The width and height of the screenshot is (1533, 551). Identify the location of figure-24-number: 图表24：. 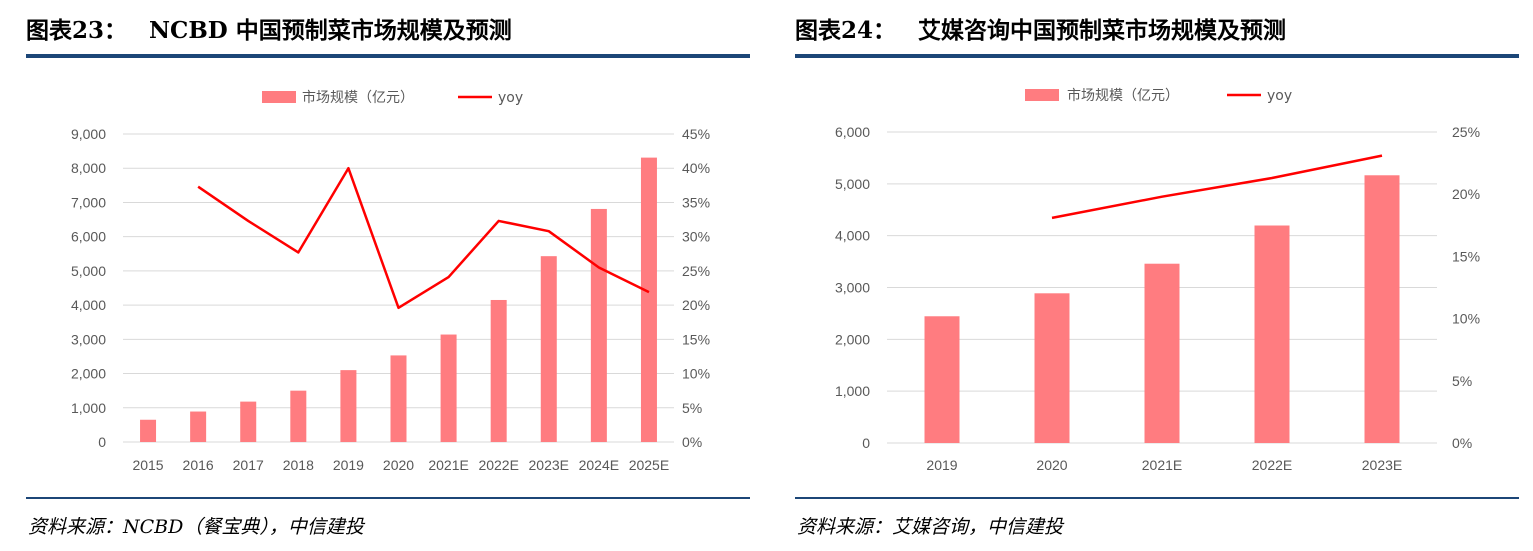
(846, 30).